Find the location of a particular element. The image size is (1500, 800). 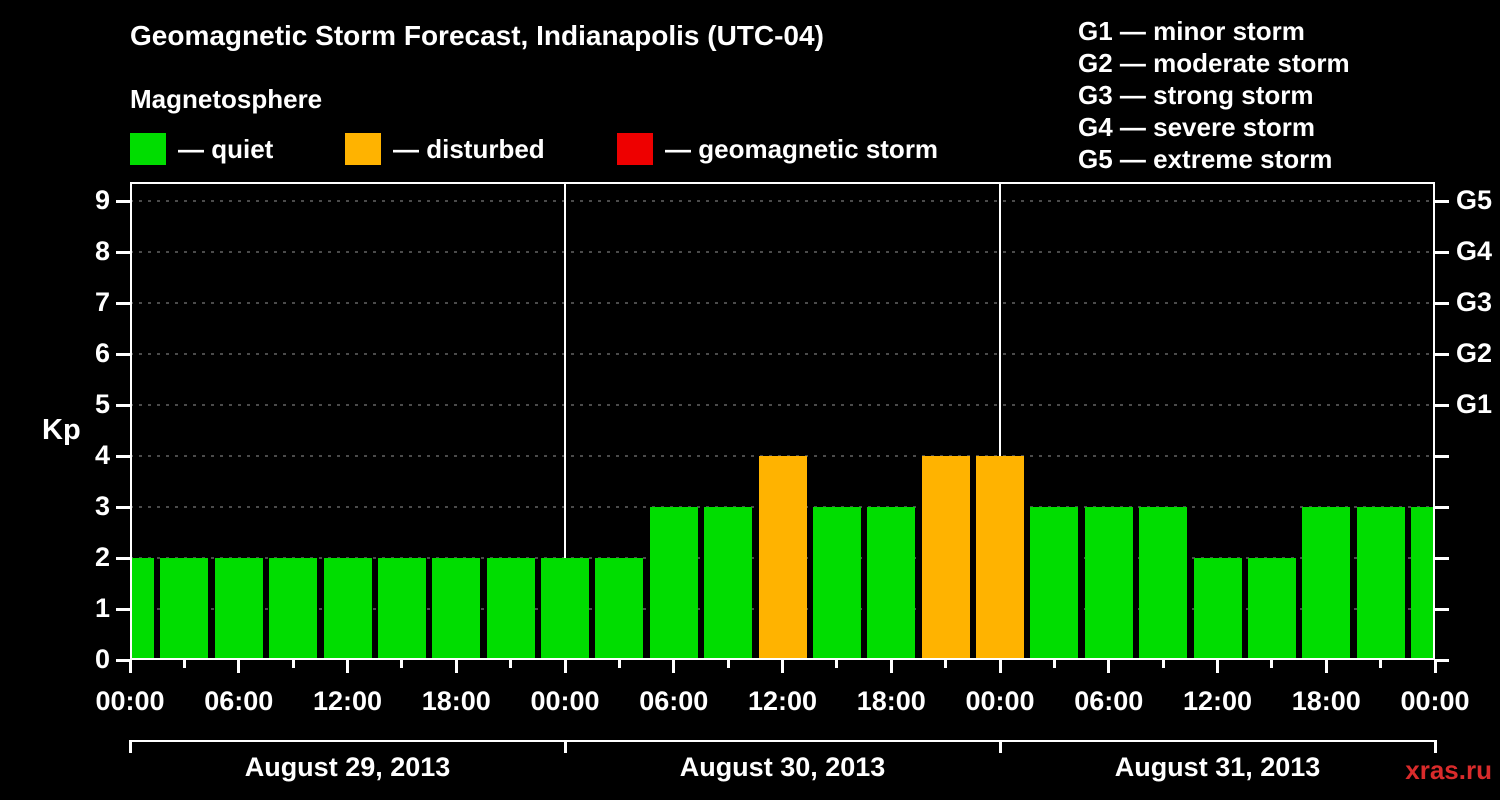

y-axis-label: 2 is located at coordinates (102, 557).